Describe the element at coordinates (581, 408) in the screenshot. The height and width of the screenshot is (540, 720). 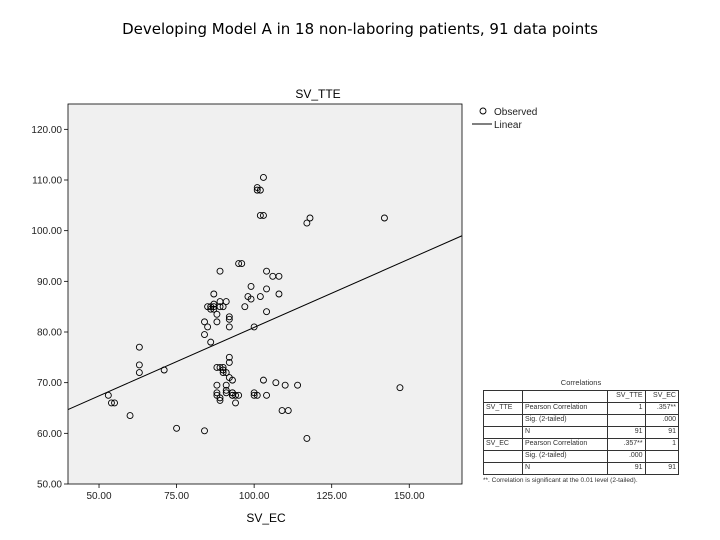
I see `table-row: SV_TTE Pearson Correlation 1 .357**` at that location.